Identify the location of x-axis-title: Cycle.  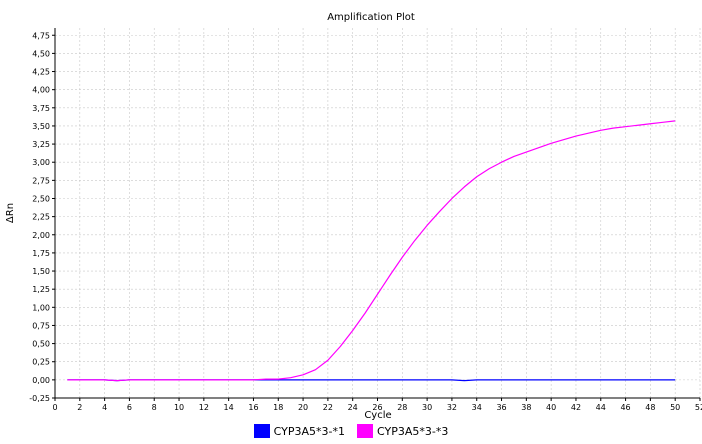
(377, 415).